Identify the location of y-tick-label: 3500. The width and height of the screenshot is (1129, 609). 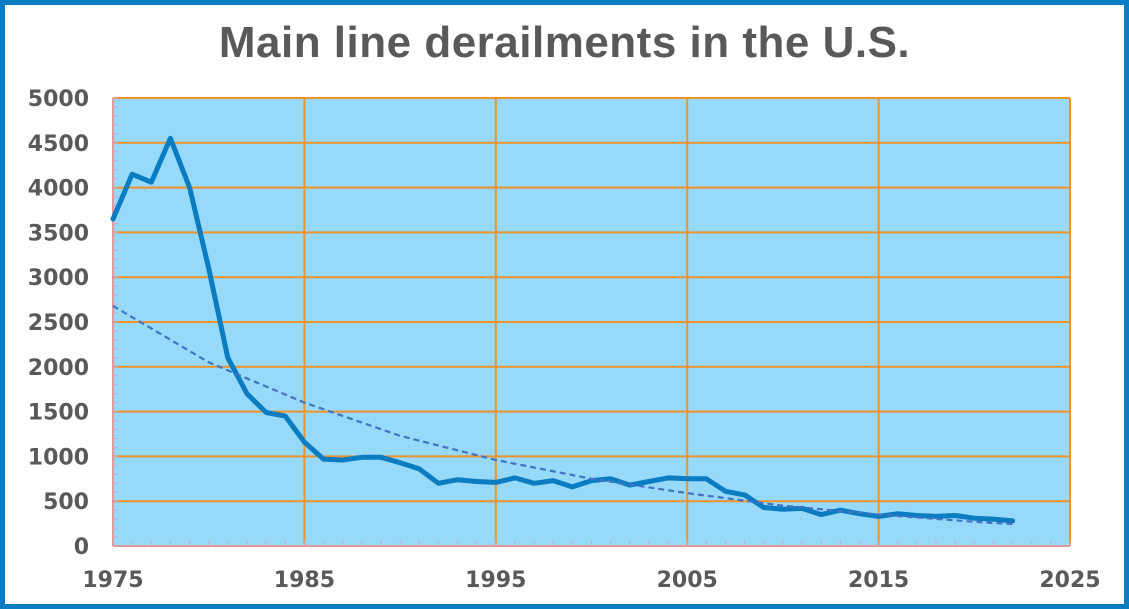
(58, 233).